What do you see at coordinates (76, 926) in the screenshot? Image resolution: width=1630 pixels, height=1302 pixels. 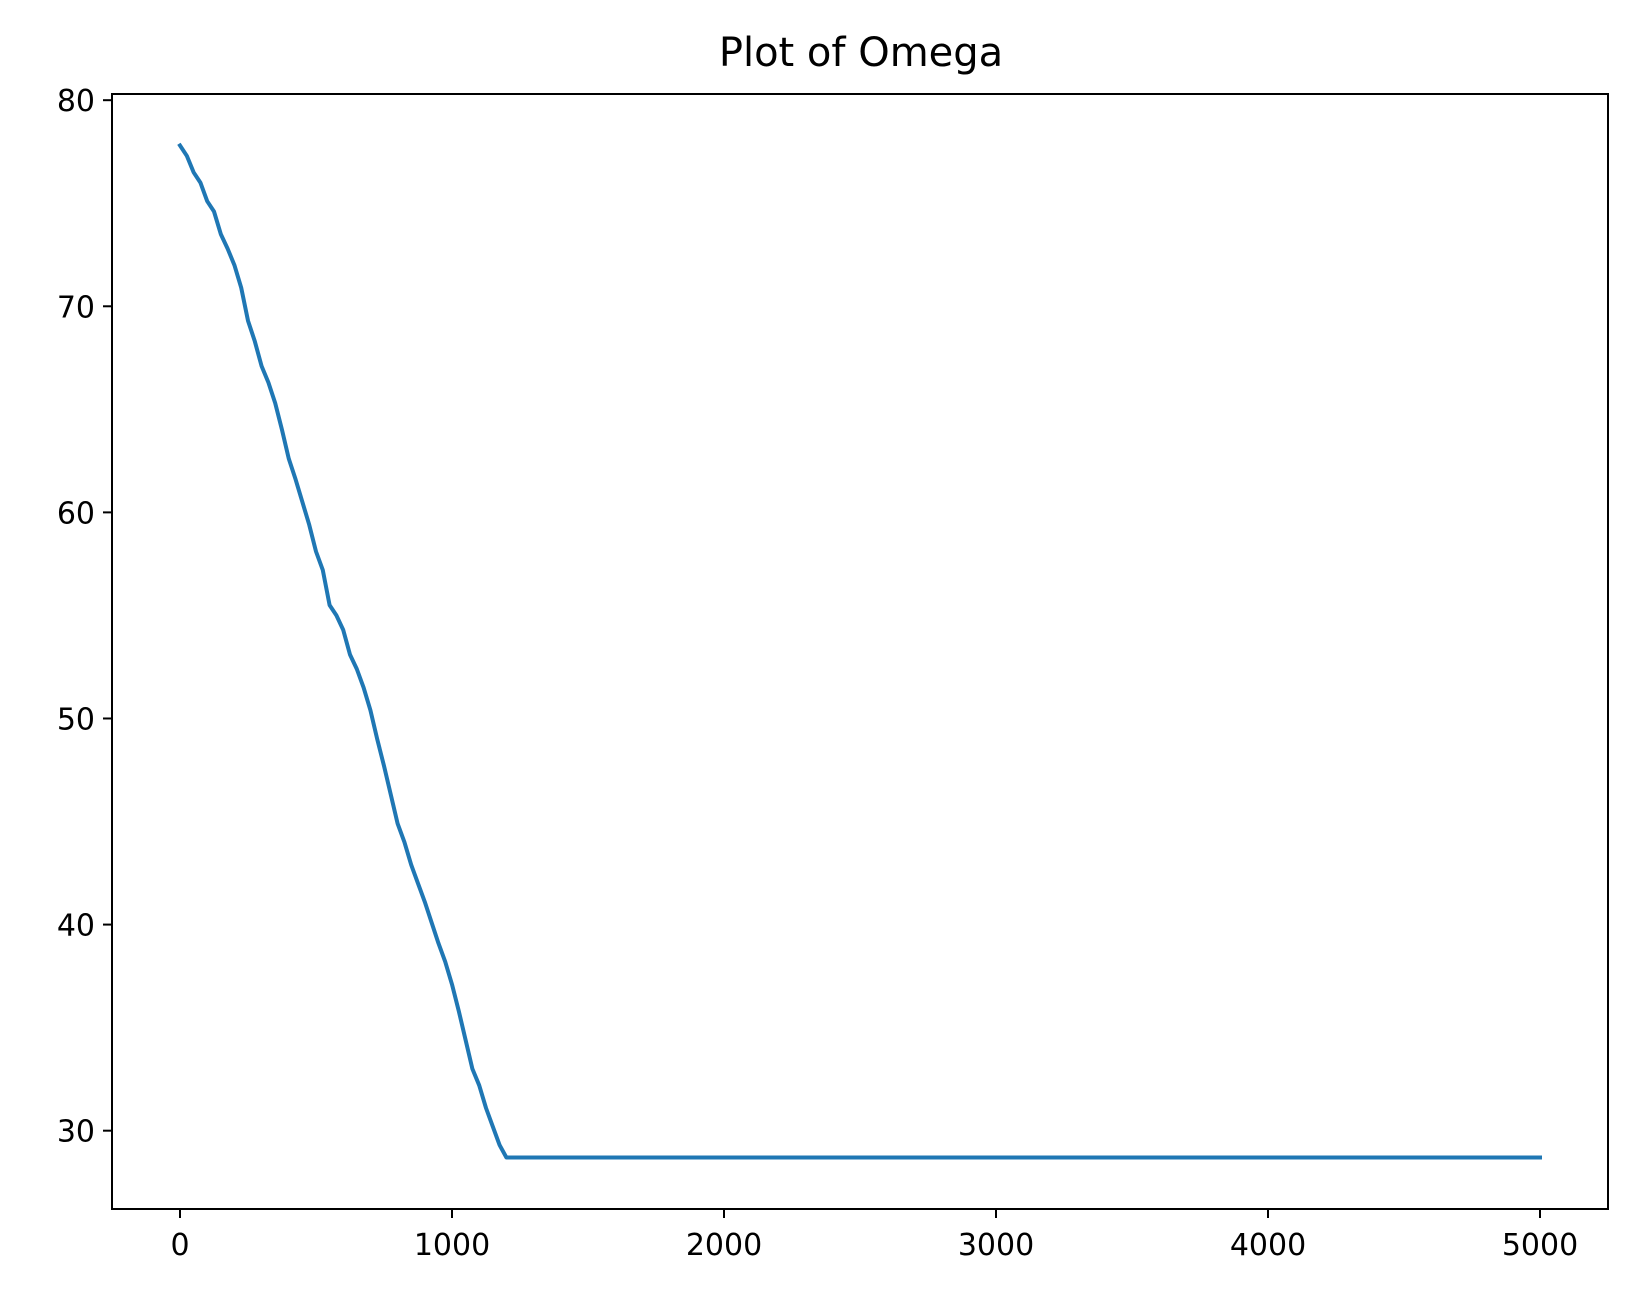 I see `y-tick-label: 40` at bounding box center [76, 926].